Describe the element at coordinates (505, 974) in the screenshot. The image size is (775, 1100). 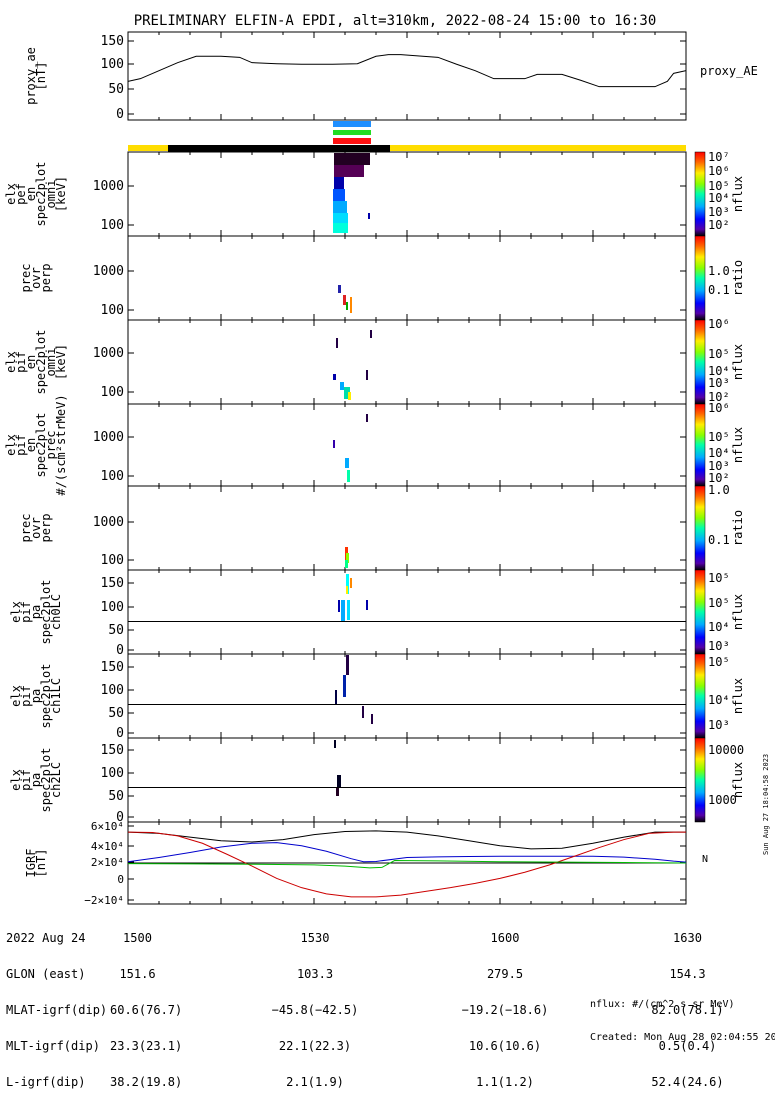
I see `footer-value: 279.5` at that location.